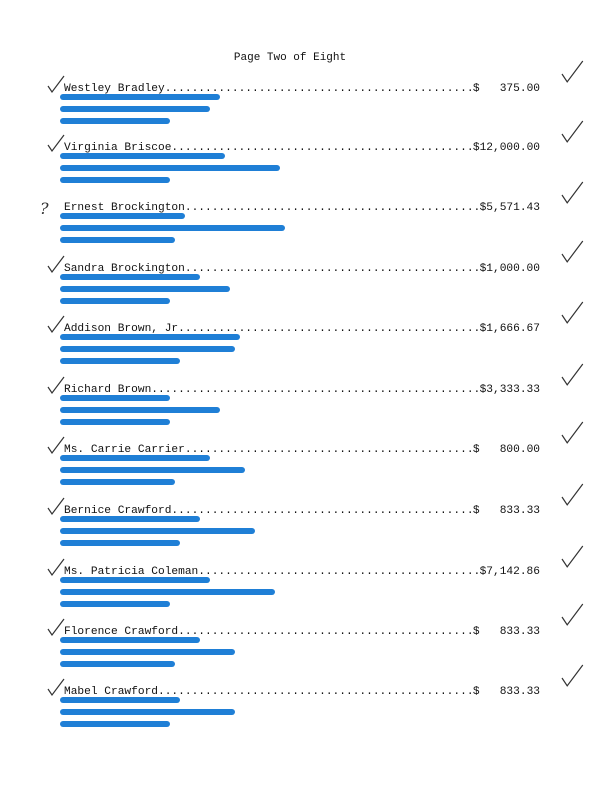 The width and height of the screenshot is (616, 800). What do you see at coordinates (300, 413) in the screenshot?
I see `entry: Richard Brown $3,333.33` at bounding box center [300, 413].